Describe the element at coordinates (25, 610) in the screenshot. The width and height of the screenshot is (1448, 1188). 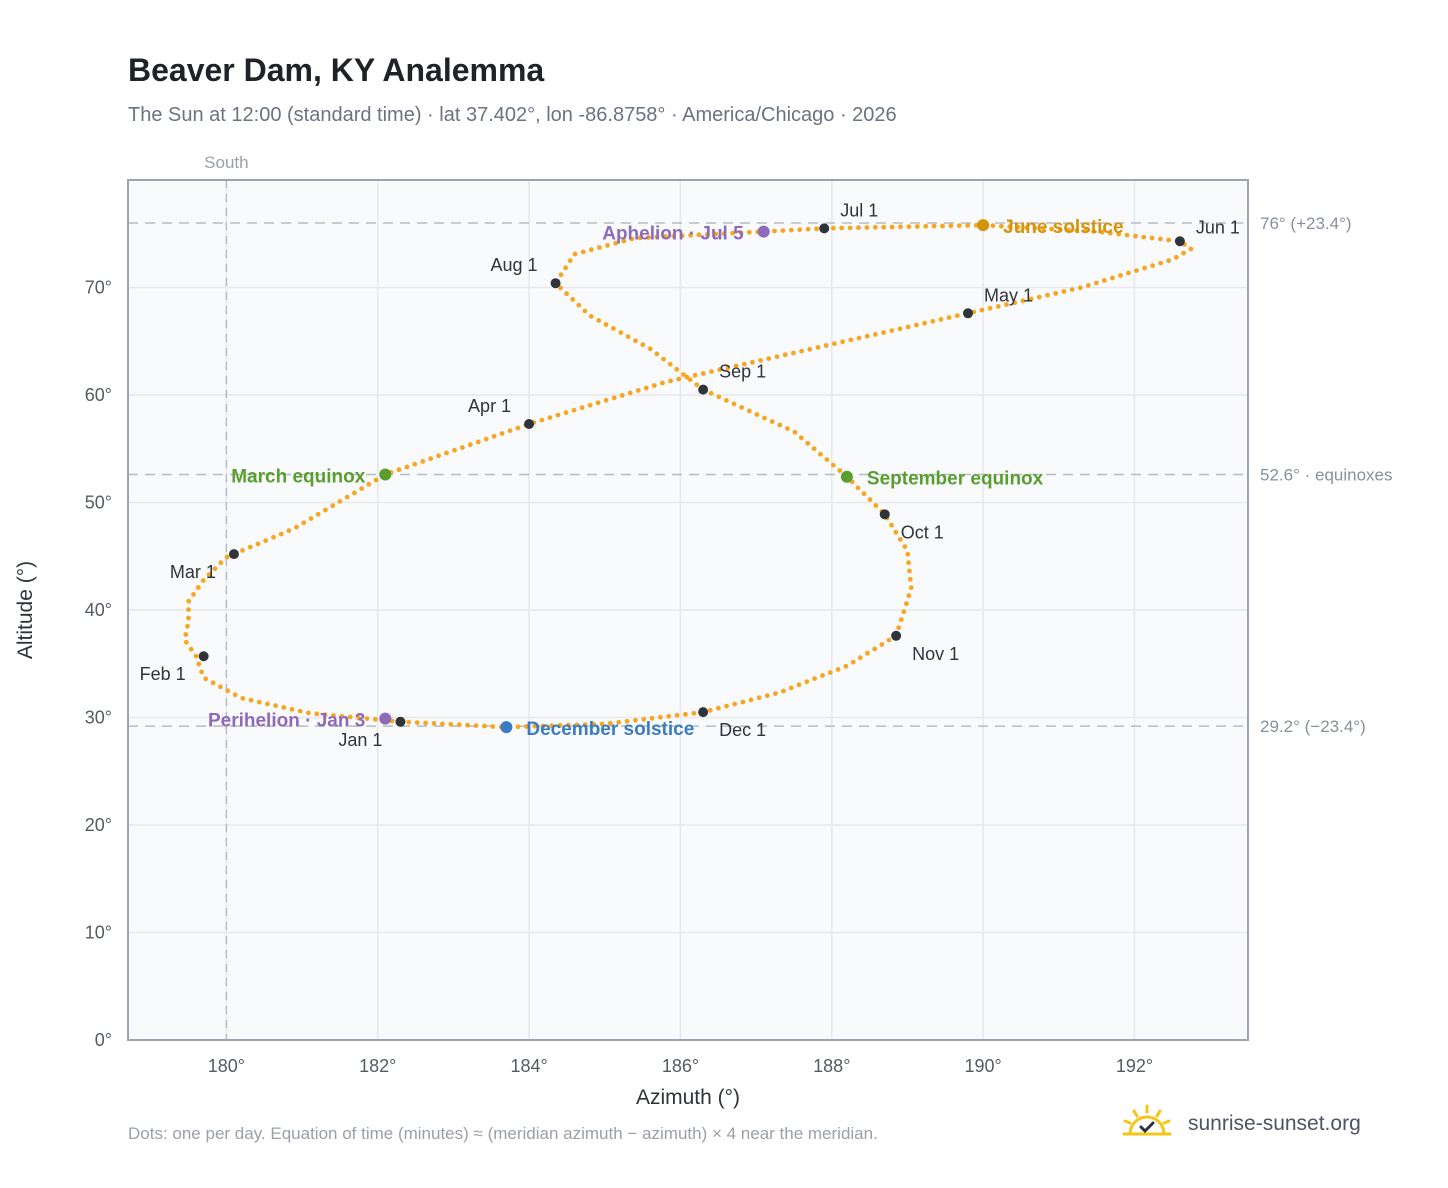
I see `y-axis-title: Altitude (°)` at that location.